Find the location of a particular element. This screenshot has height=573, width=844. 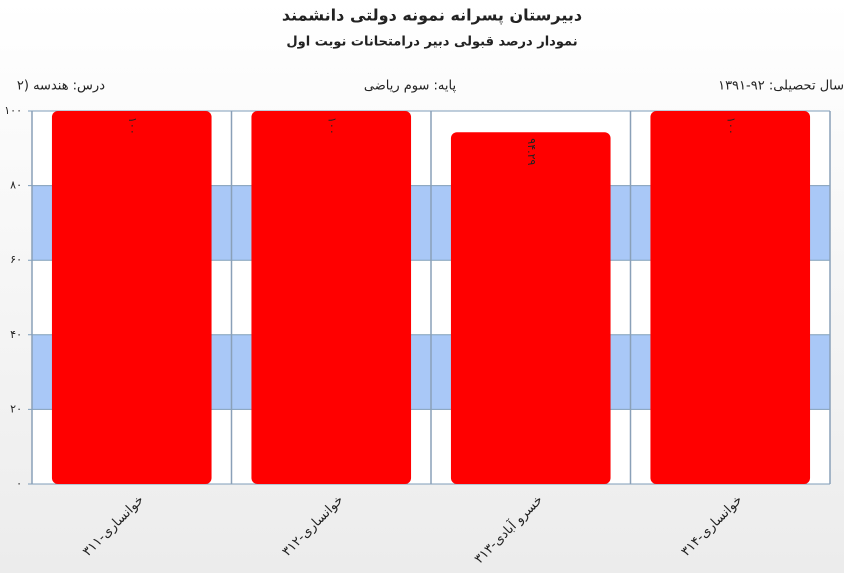

y-tick-label: ۱۰۰ is located at coordinates (13, 110).